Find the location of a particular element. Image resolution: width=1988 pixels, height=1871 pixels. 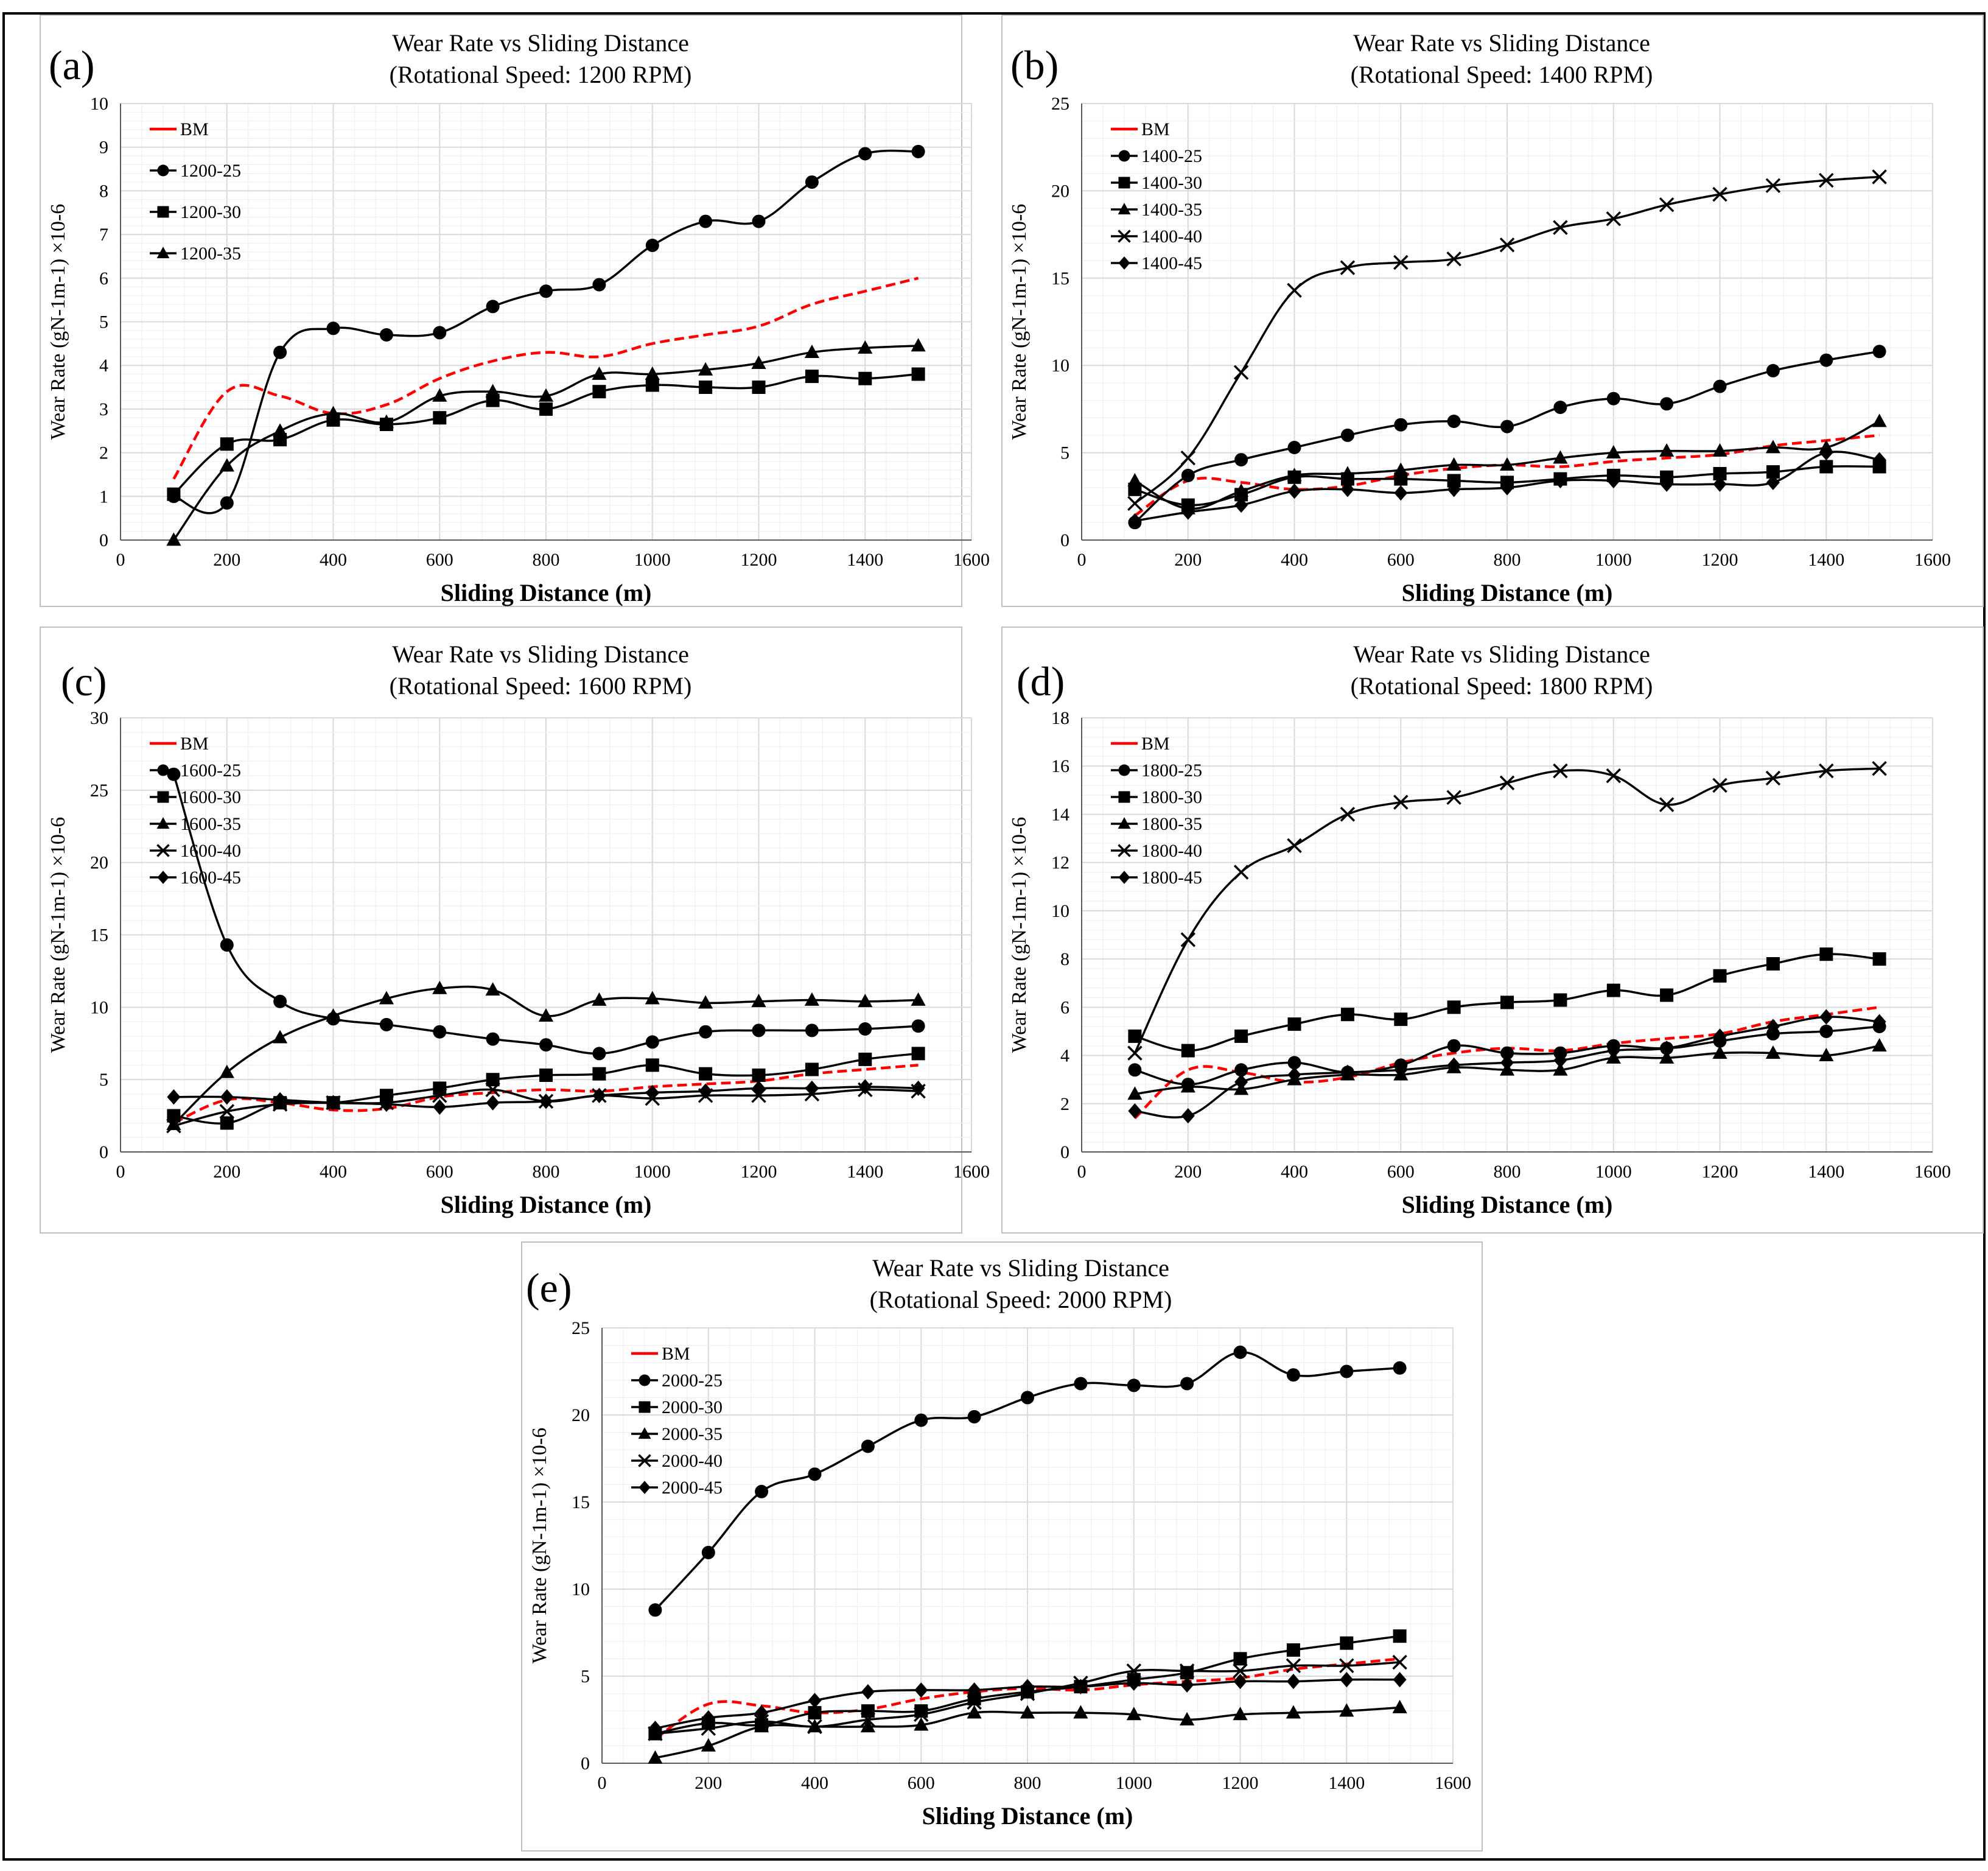

x-tick-label: 800 is located at coordinates (546, 1172).